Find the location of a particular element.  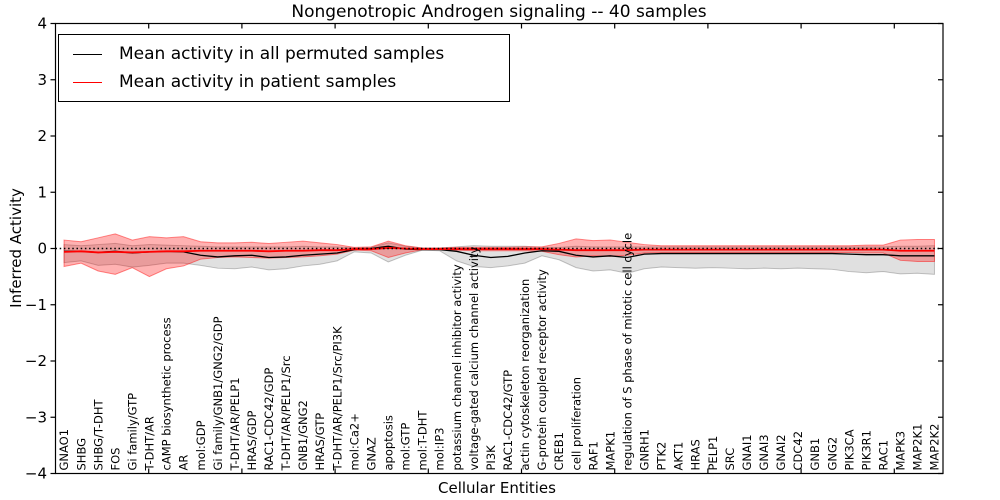

x-category-label: GNAO1 is located at coordinates (64, 450).